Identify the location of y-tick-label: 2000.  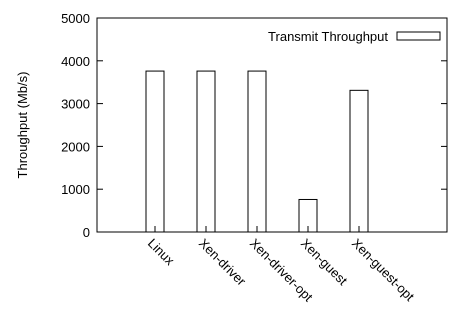
(75, 146).